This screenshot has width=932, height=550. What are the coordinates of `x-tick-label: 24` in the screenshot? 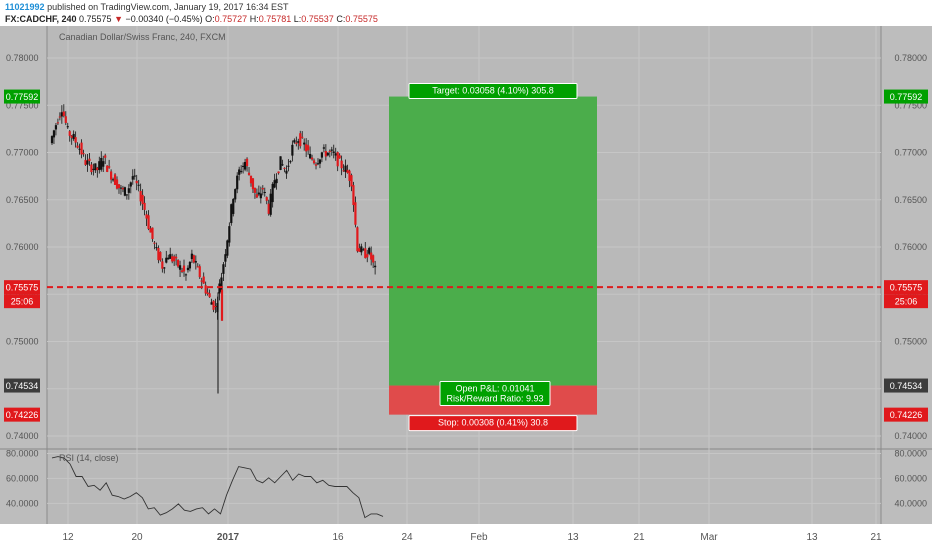 It's located at (407, 537).